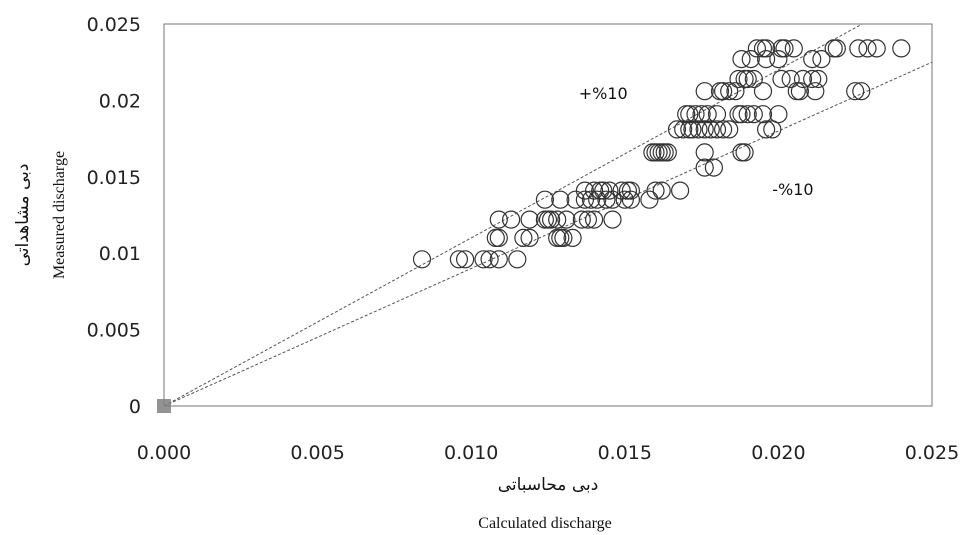  I want to click on x-tick-label: 0.000, so click(164, 453).